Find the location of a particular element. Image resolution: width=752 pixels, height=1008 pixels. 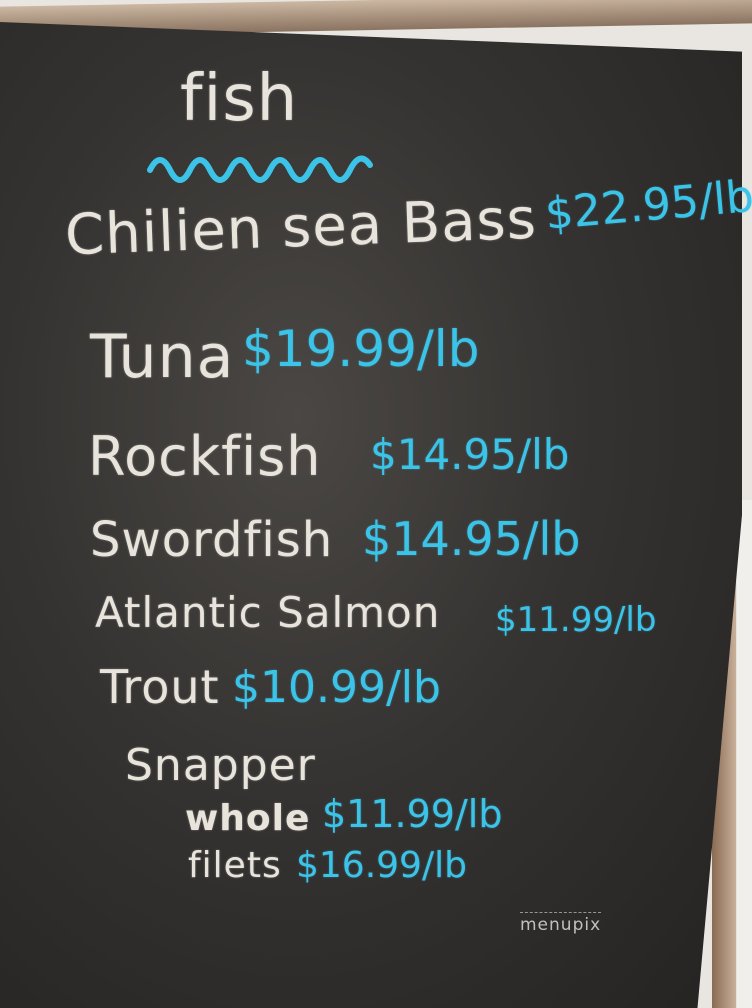

item-price-atlantic-salmon: $11.99/lb is located at coordinates (576, 620).